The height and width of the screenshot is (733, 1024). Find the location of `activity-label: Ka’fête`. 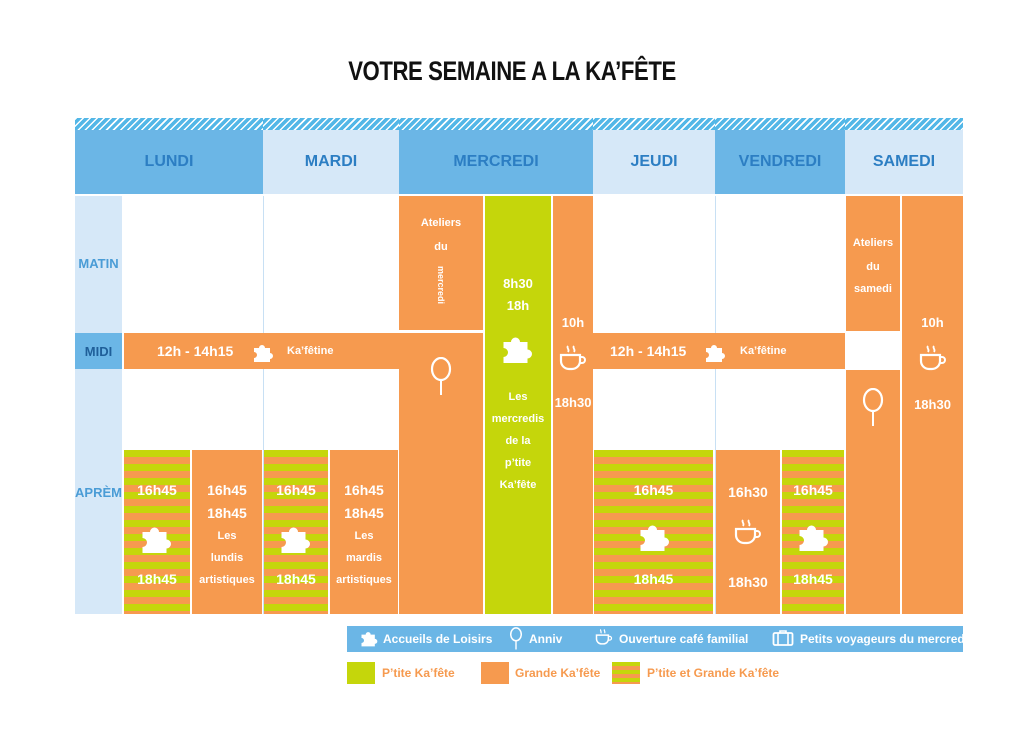

activity-label: Ka’fête is located at coordinates (518, 485).